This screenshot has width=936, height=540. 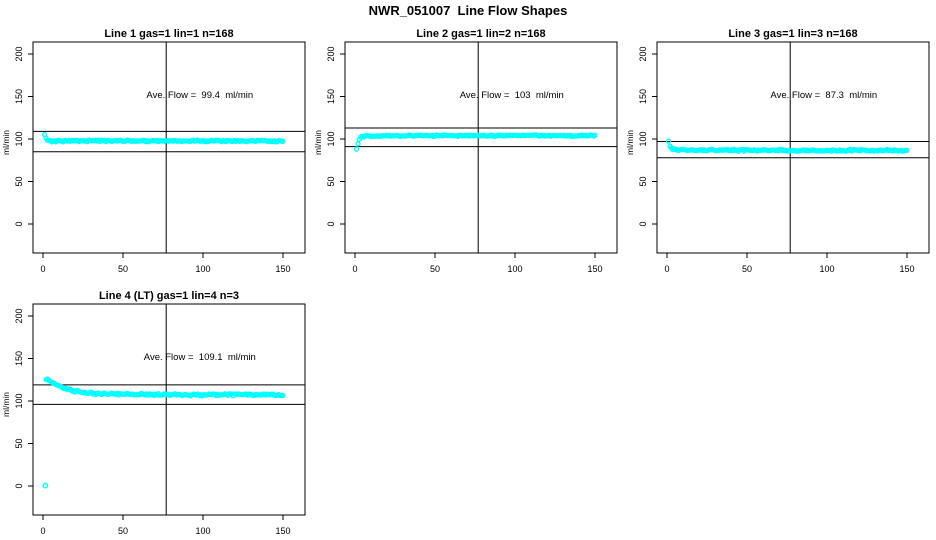 What do you see at coordinates (200, 357) in the screenshot?
I see `ave-flow-annotation: Ave. Flow = 109.1 ml/min` at bounding box center [200, 357].